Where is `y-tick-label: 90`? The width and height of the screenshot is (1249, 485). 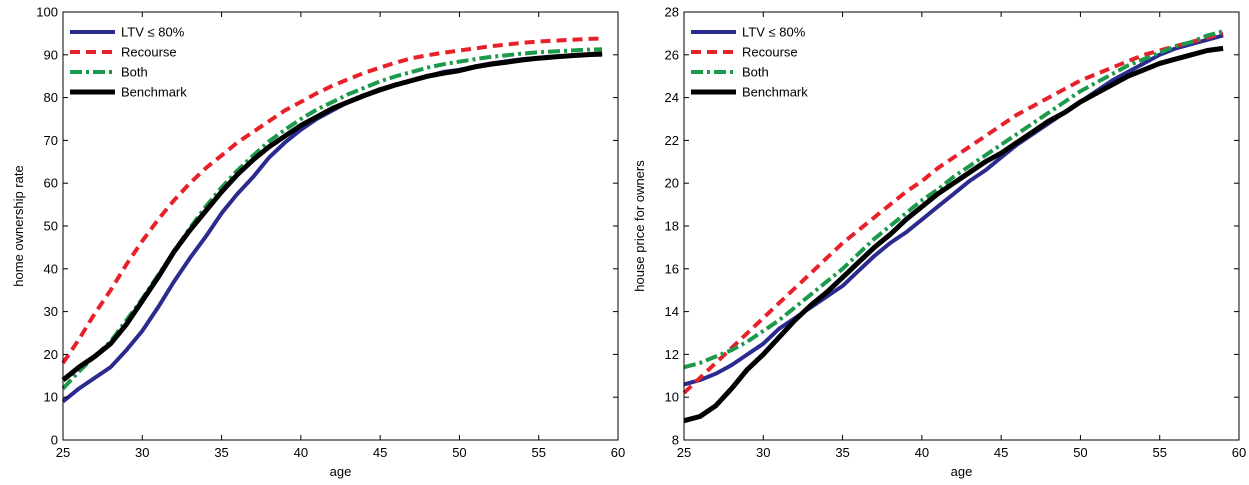
y-tick-label: 90 is located at coordinates (51, 54).